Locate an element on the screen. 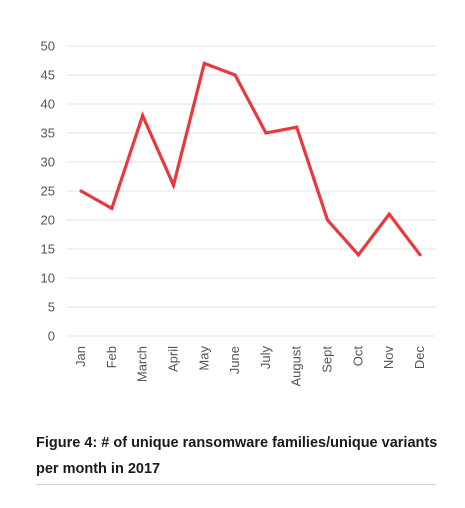  y-tick-label: 30 is located at coordinates (48, 162).